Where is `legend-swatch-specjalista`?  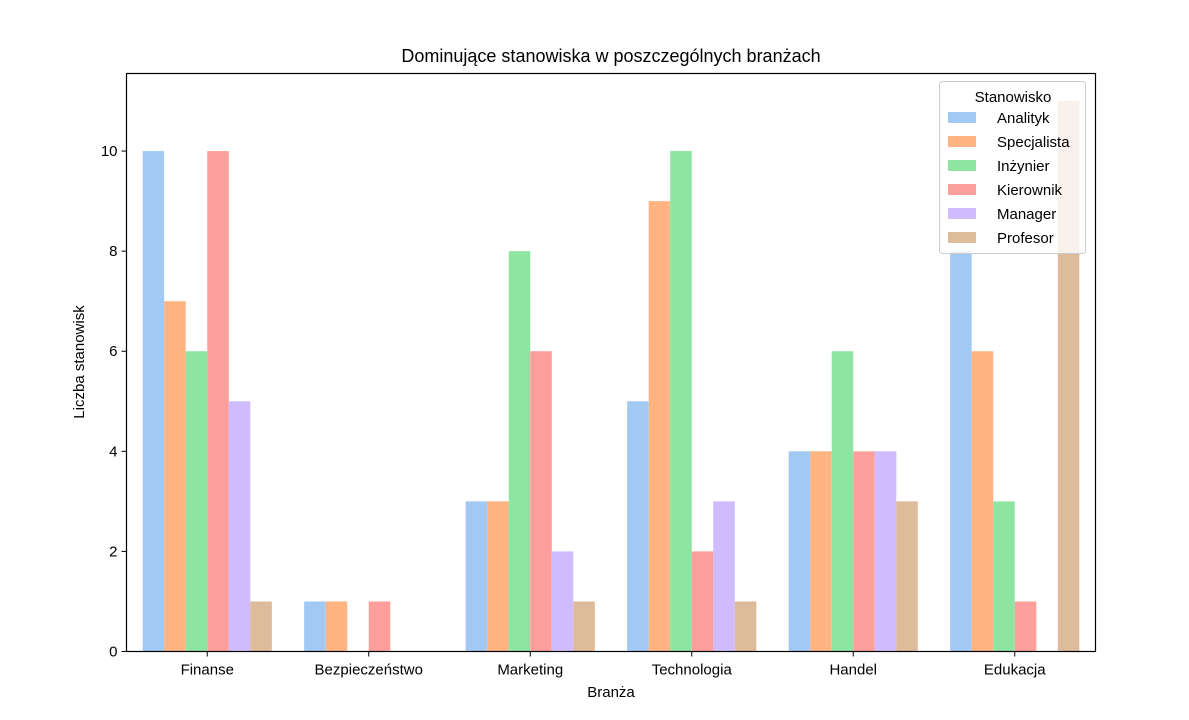
legend-swatch-specjalista is located at coordinates (962, 141).